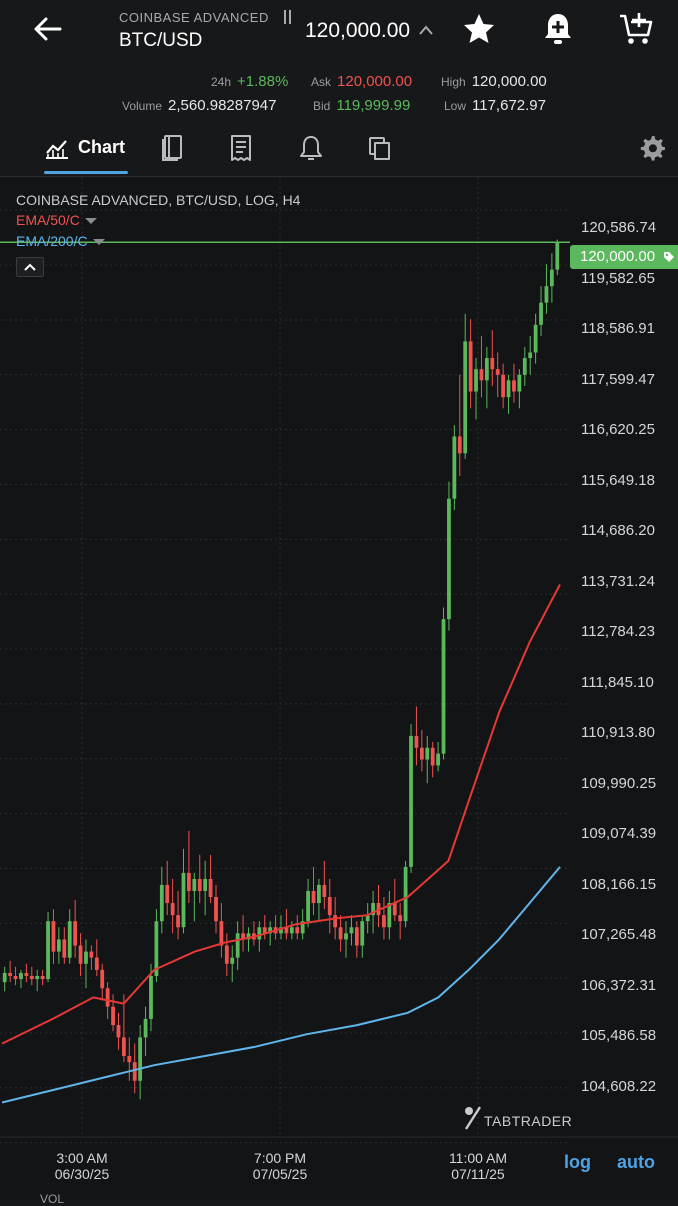 The width and height of the screenshot is (678, 1206). Describe the element at coordinates (619, 833) in the screenshot. I see `y-tick-label: 109,074.39` at that location.